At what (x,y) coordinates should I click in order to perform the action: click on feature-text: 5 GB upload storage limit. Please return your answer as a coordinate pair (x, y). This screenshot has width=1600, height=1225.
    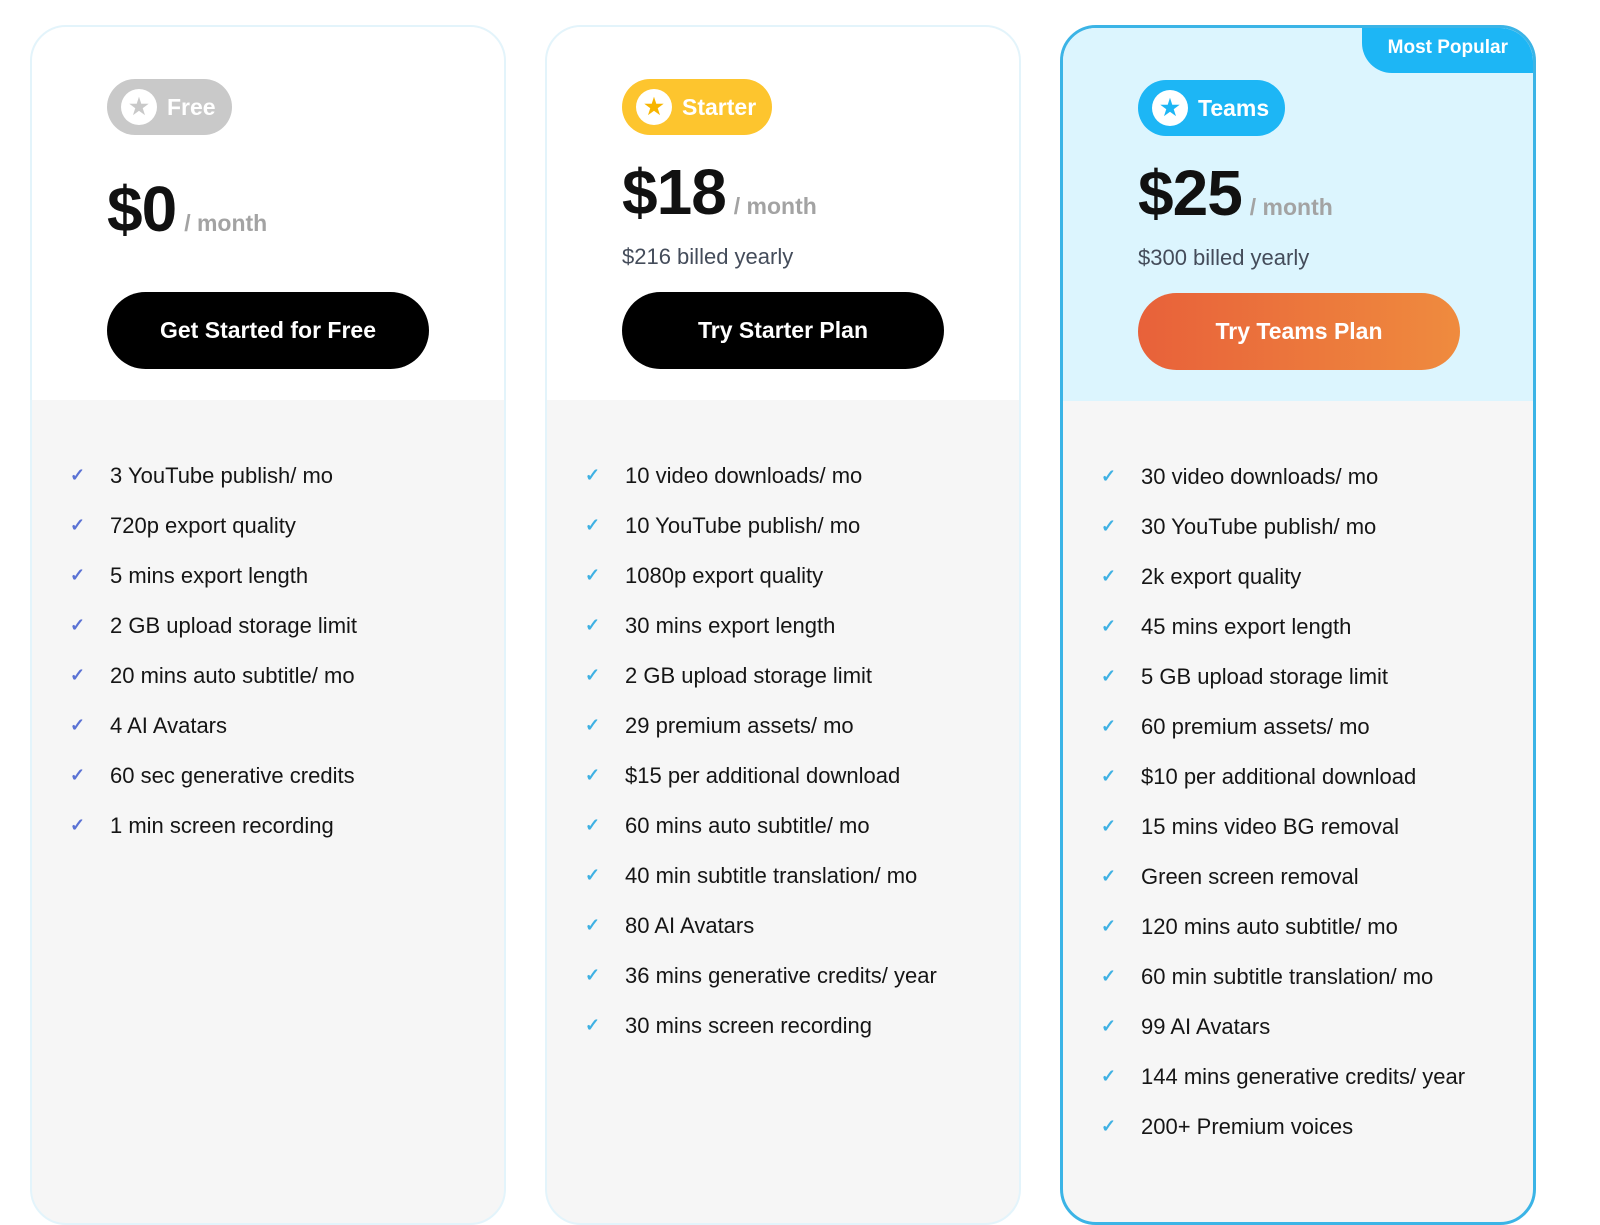
    Looking at the image, I should click on (1265, 676).